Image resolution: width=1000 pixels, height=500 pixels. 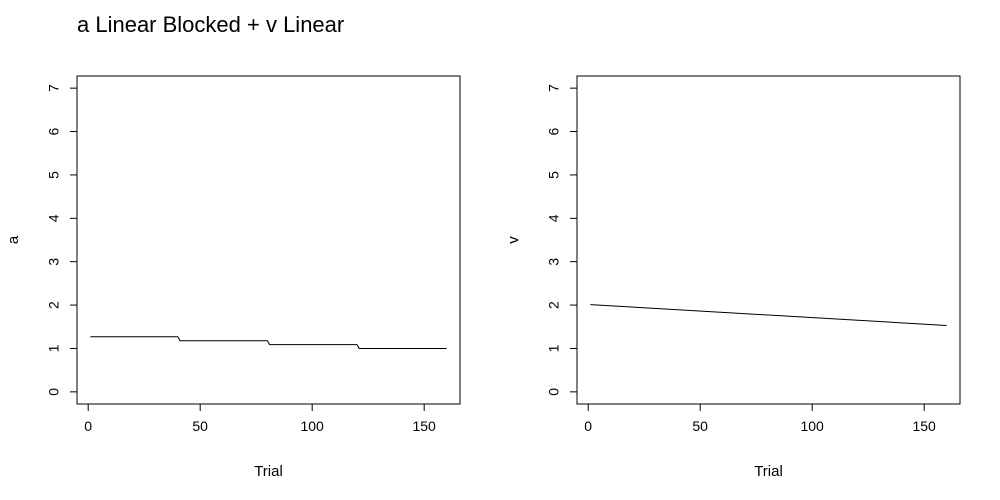 What do you see at coordinates (211, 24) in the screenshot?
I see `page-title: a Linear Blocked + v Linear` at bounding box center [211, 24].